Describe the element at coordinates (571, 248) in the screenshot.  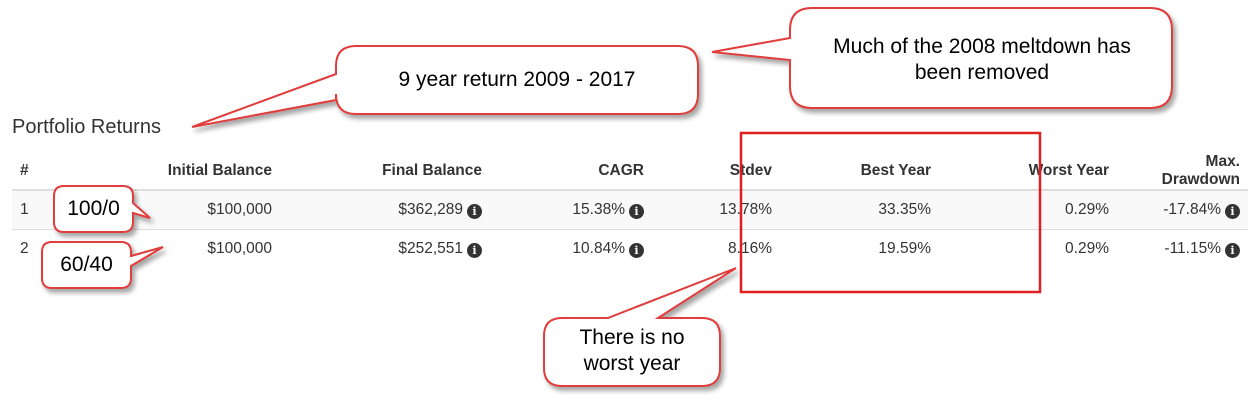
I see `cagr-cell: 10.84% i` at that location.